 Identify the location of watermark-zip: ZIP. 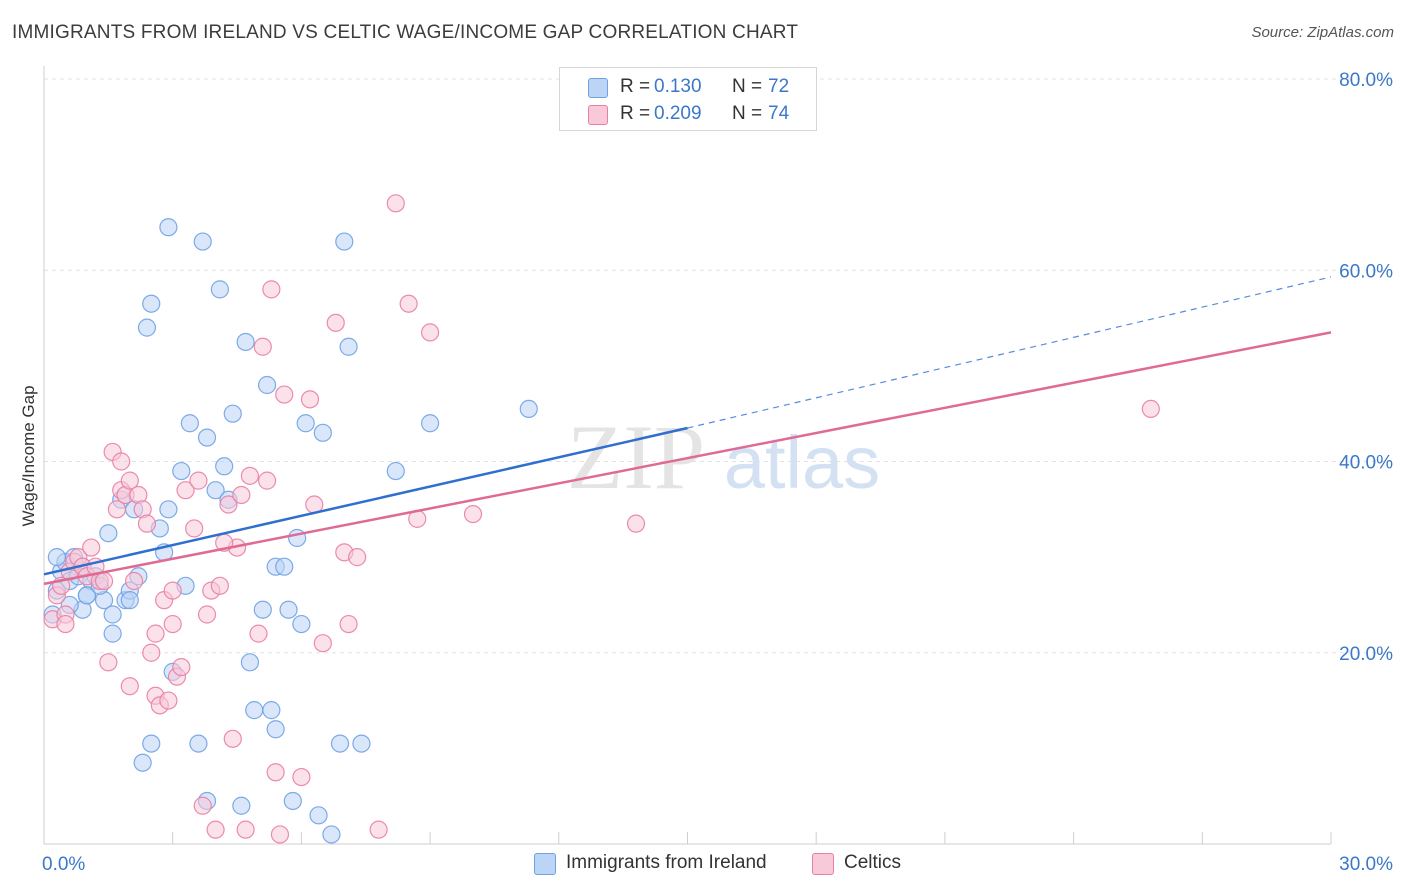
(636, 457).